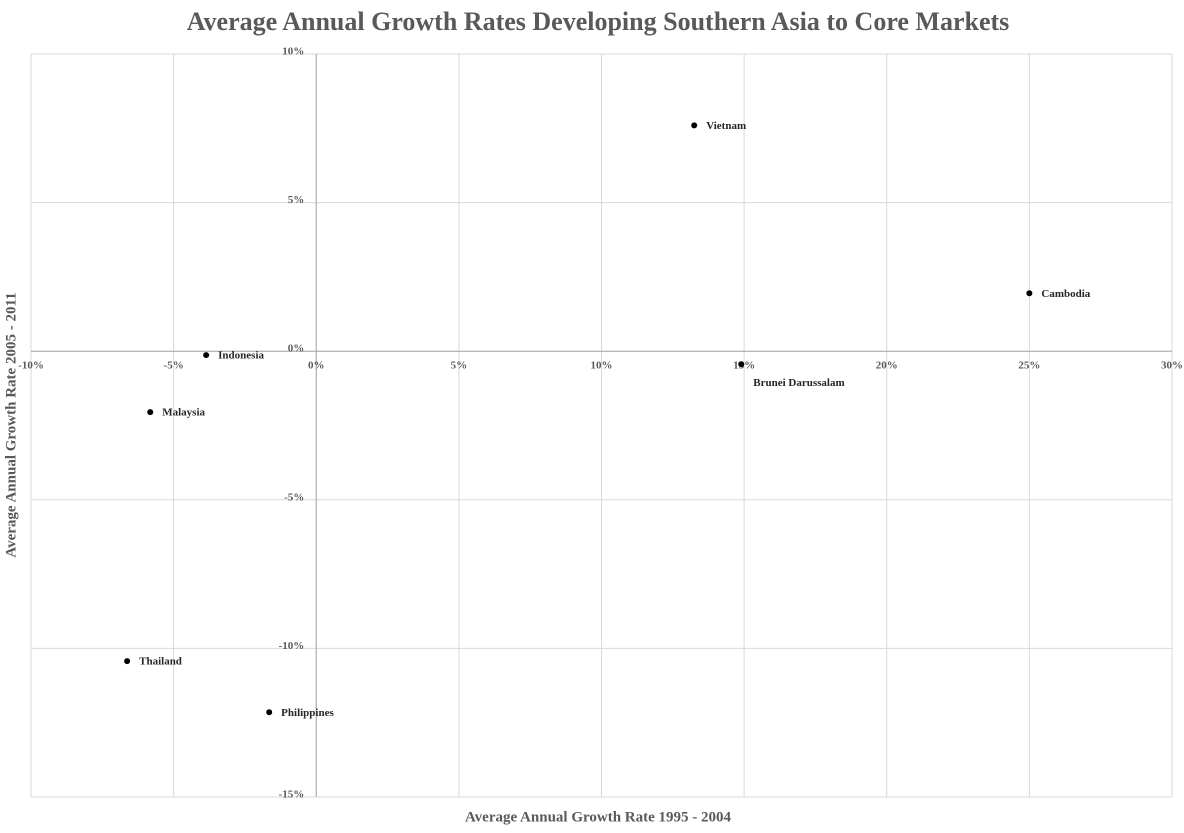 This screenshot has width=1184, height=833. What do you see at coordinates (296, 200) in the screenshot?
I see `y-tick-label: 5%` at bounding box center [296, 200].